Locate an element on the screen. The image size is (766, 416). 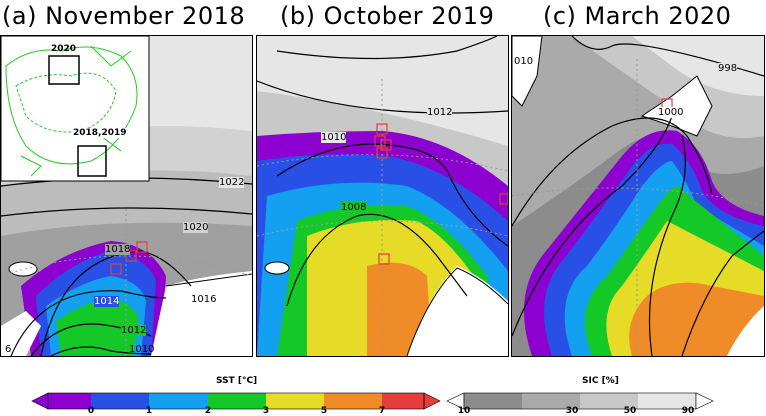
inset-label-2018-2019: 2018,2019 is located at coordinates (100, 133).